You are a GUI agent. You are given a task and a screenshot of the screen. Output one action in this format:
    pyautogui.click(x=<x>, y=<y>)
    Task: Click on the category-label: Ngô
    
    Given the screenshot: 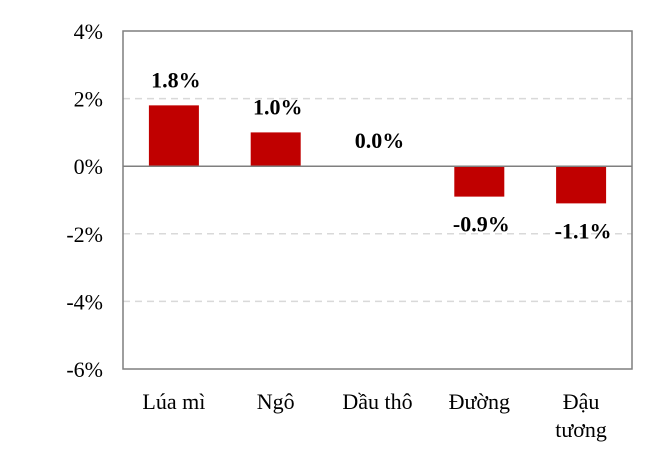 What is the action you would take?
    pyautogui.click(x=276, y=401)
    